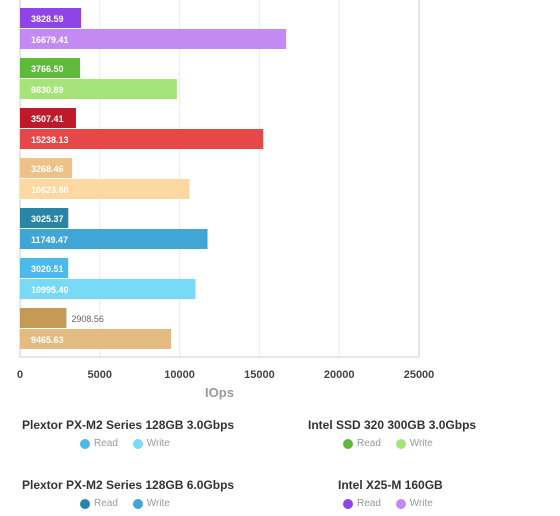 The width and height of the screenshot is (560, 516). I want to click on read-value-label: 3025.37, so click(47, 219).